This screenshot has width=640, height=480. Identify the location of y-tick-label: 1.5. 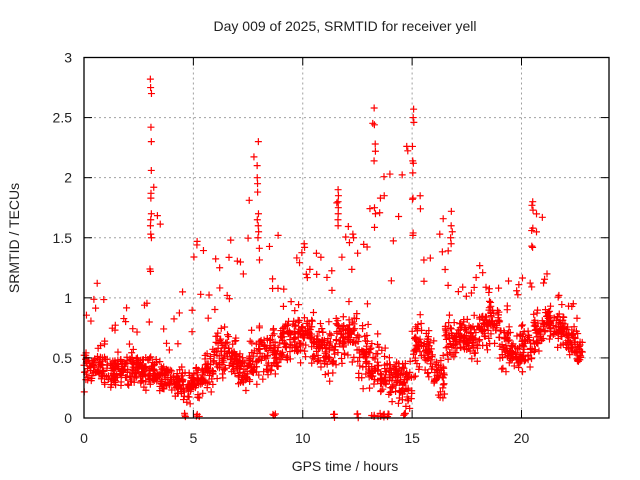
(63, 238).